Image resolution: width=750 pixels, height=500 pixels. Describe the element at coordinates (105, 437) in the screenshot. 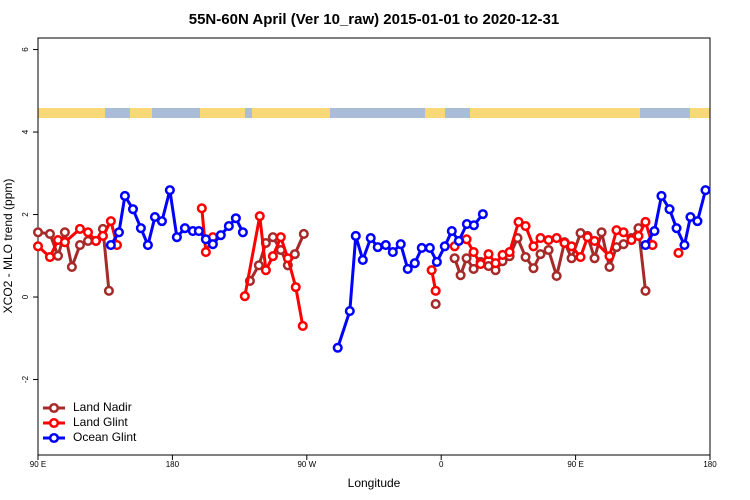

I see `legend-label: Ocean Glint` at that location.